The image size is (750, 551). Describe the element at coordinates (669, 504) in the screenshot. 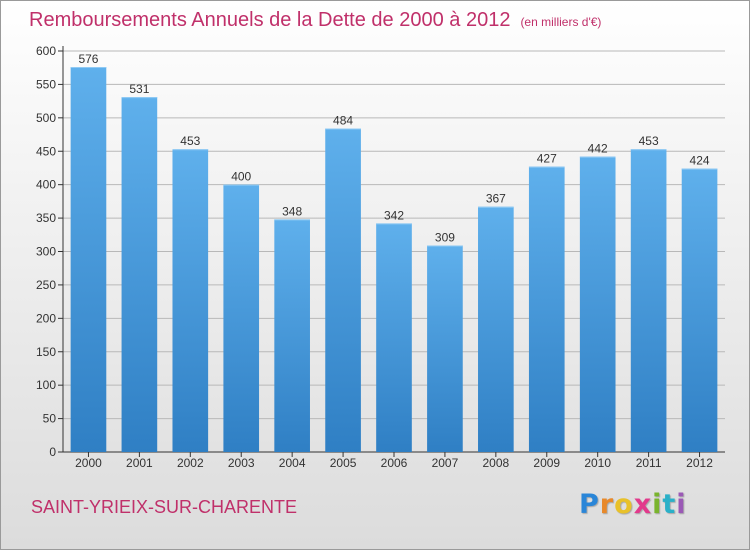

I see `logo-letter: t` at that location.